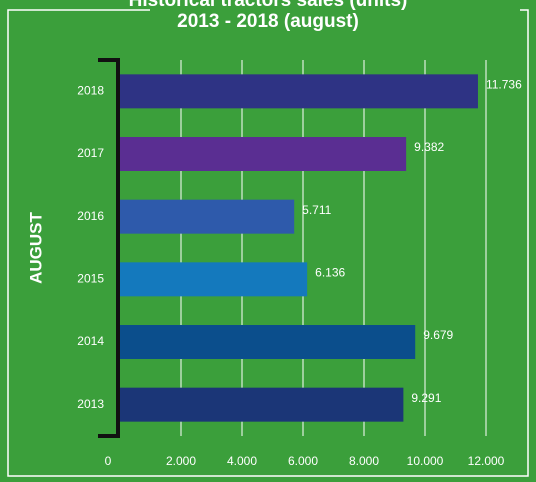  I want to click on value-label: 5.711, so click(316, 210).